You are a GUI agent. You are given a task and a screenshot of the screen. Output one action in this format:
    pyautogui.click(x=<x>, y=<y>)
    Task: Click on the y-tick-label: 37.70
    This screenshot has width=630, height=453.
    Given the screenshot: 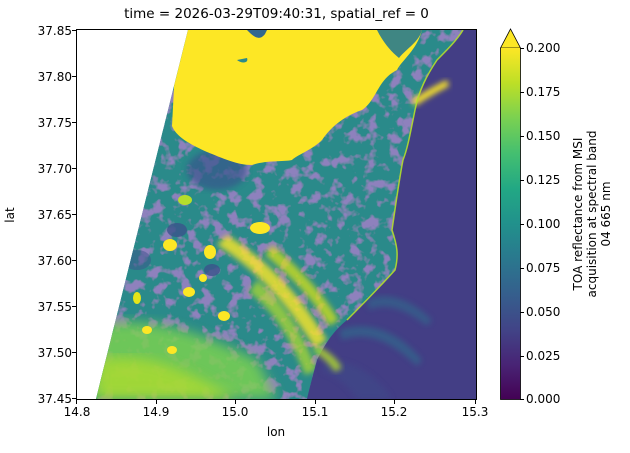 What is the action you would take?
    pyautogui.click(x=54, y=169)
    